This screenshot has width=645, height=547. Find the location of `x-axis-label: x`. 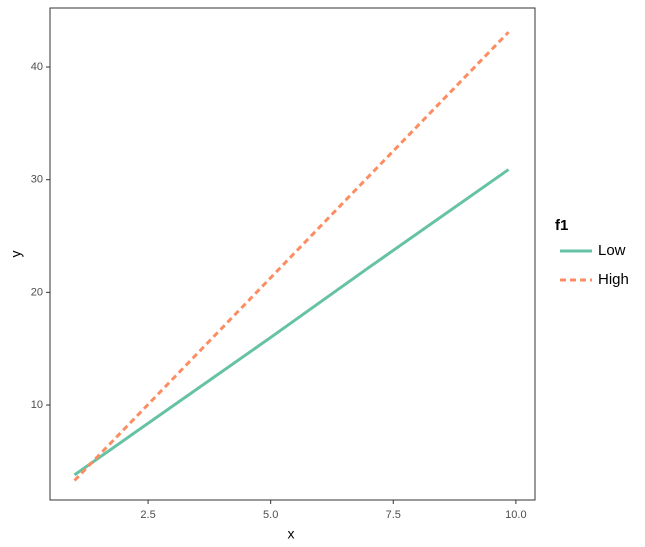

x-axis-label: x is located at coordinates (291, 534).